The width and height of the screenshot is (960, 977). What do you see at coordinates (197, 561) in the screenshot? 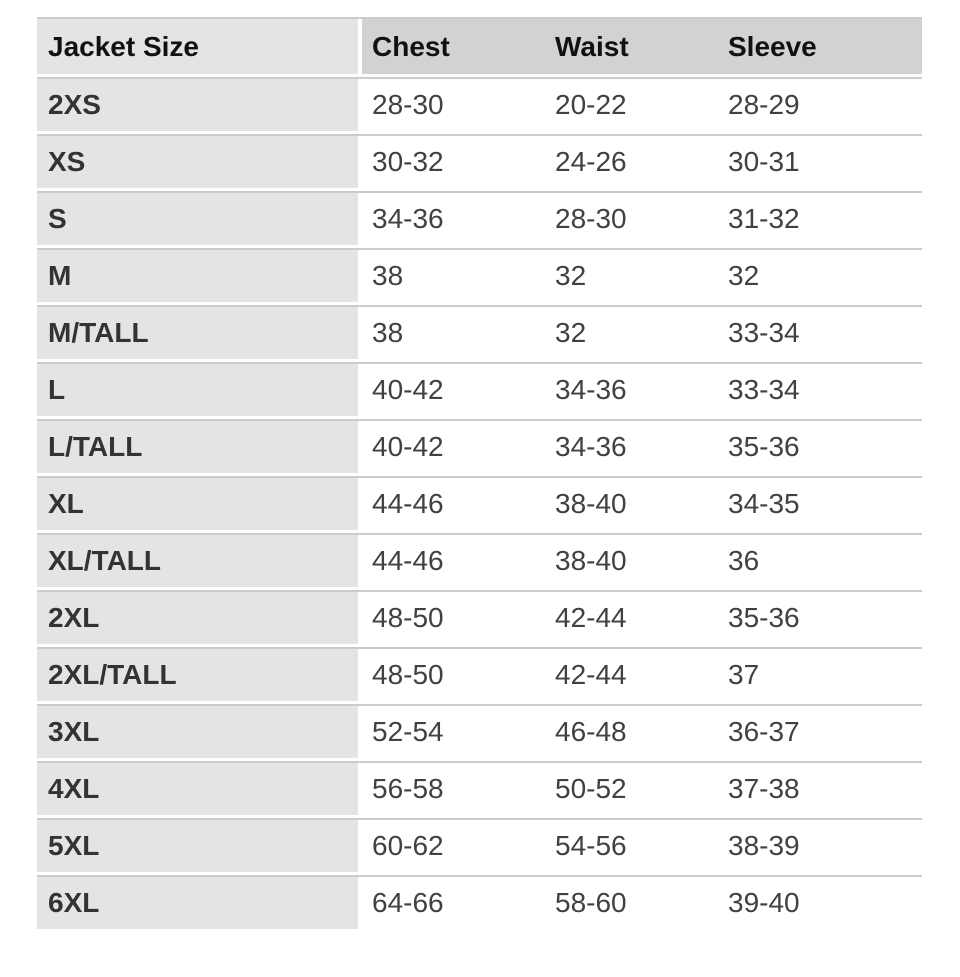
I see `row-size-label: XL/TALL` at bounding box center [197, 561].